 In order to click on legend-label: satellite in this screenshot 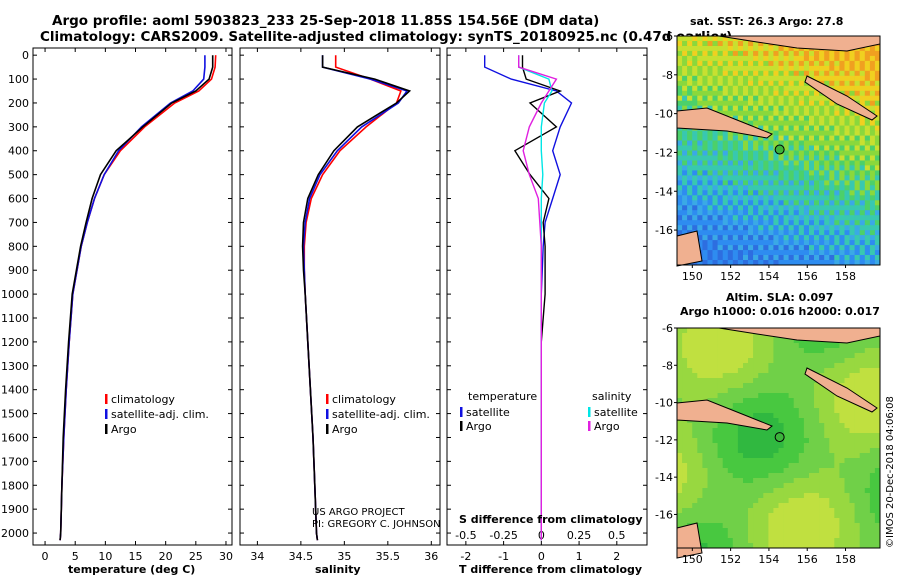, I will do `click(488, 412)`.